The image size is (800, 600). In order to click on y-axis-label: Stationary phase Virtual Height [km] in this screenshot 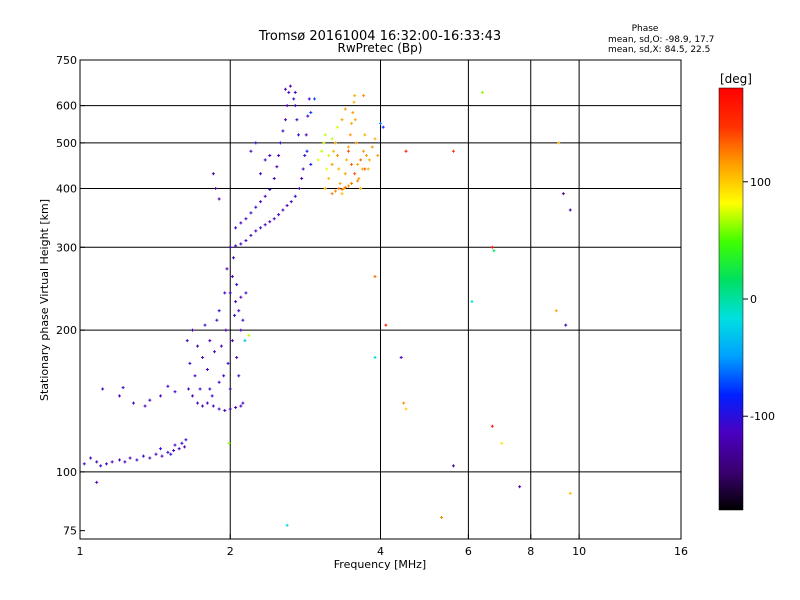, I will do `click(44, 300)`.